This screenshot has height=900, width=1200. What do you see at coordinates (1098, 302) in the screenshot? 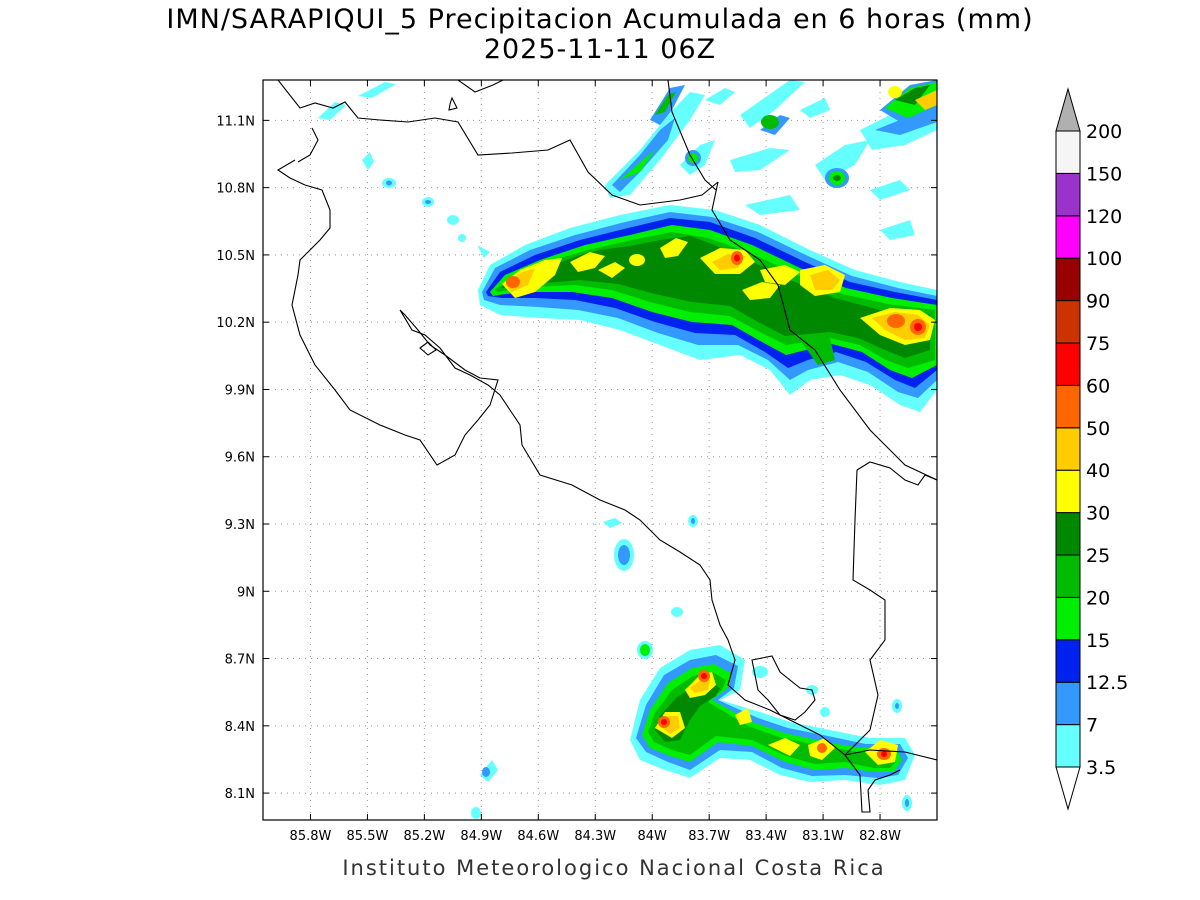
I see `colorbar-level-label: 90` at bounding box center [1098, 302].